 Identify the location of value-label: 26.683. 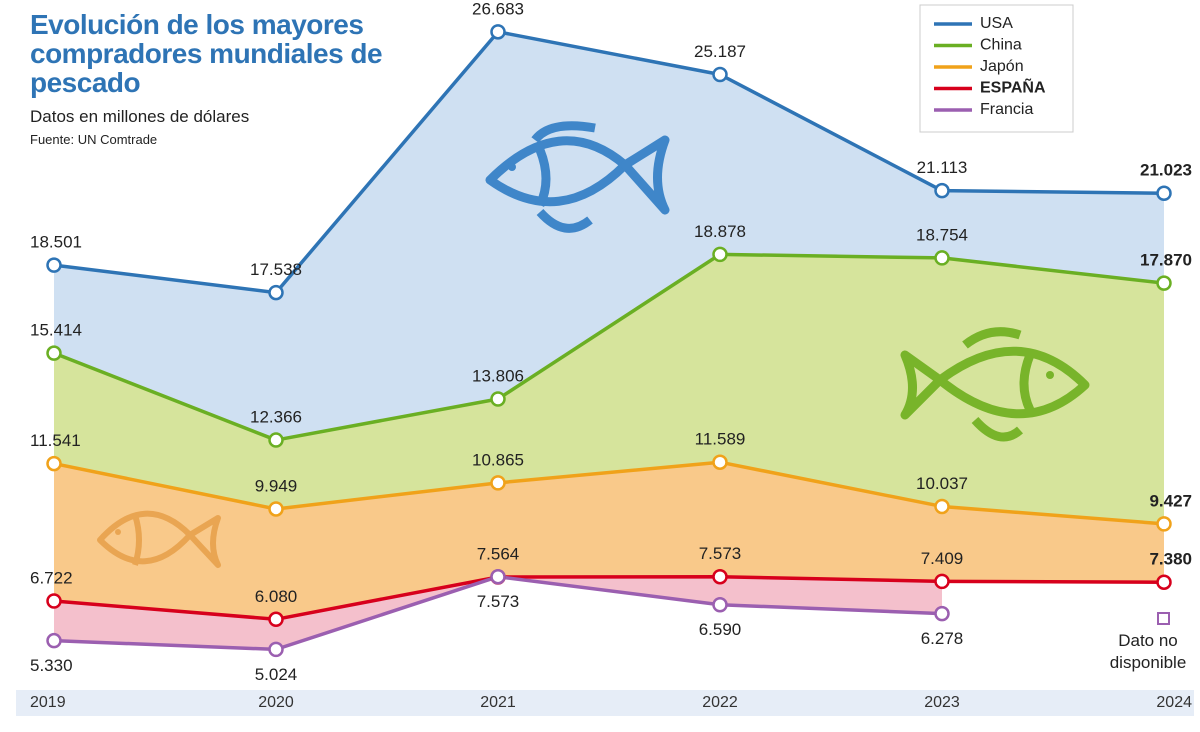
(498, 9).